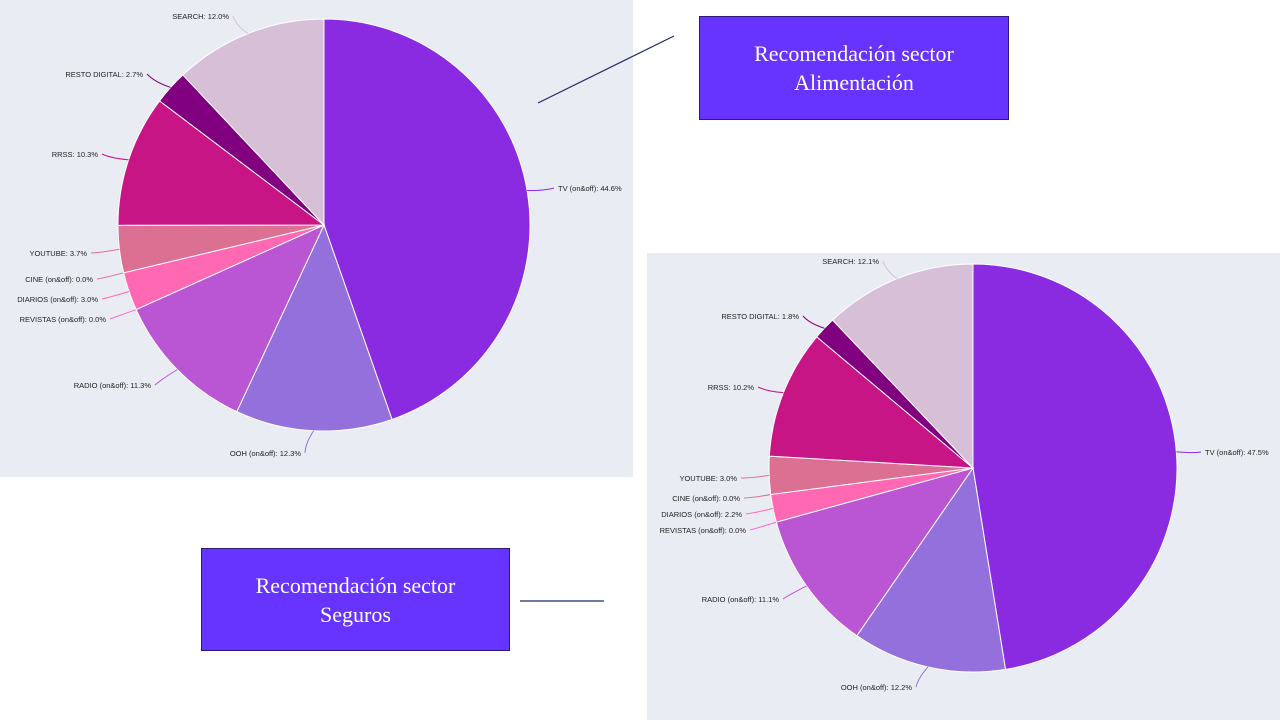 The width and height of the screenshot is (1280, 720). What do you see at coordinates (854, 82) in the screenshot?
I see `title-line-2: Alimentación` at bounding box center [854, 82].